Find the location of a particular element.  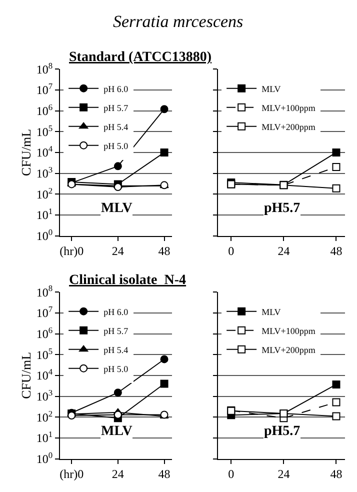

chart-subtitle: Standard (ATCC13880) is located at coordinates (140, 57).